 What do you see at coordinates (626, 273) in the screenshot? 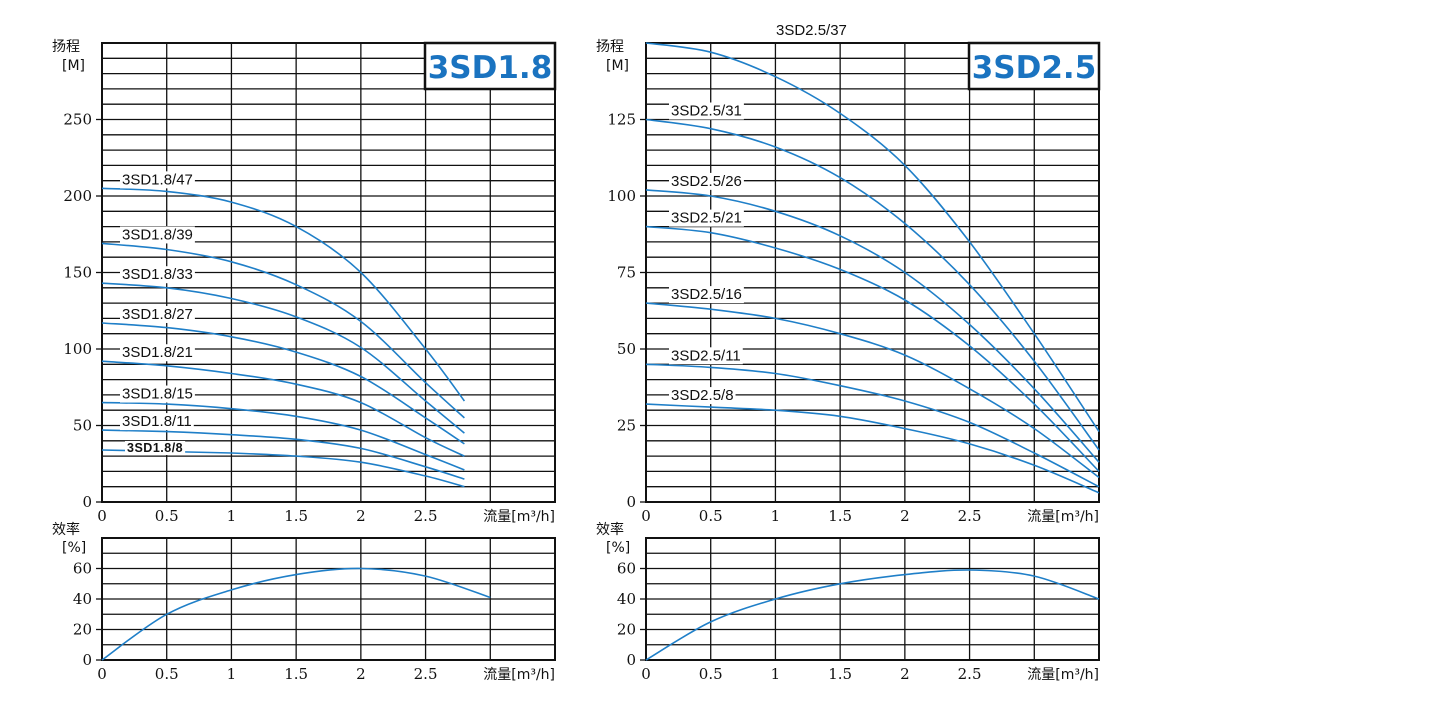
I see `y-tick-label: 75` at bounding box center [626, 273].